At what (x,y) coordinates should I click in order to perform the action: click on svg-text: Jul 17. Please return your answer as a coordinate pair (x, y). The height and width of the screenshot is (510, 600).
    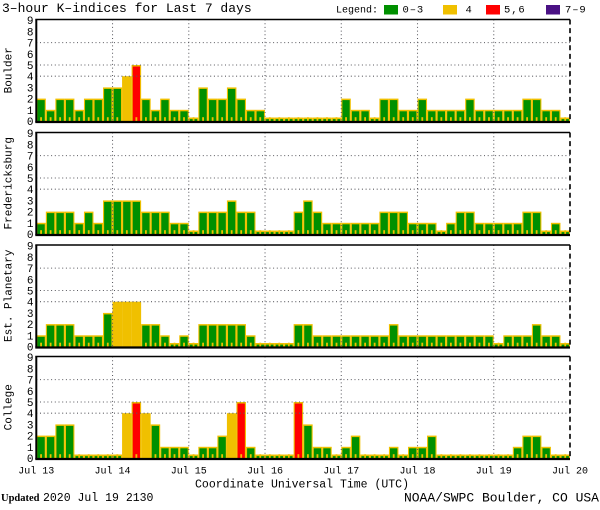
    Looking at the image, I should click on (341, 472).